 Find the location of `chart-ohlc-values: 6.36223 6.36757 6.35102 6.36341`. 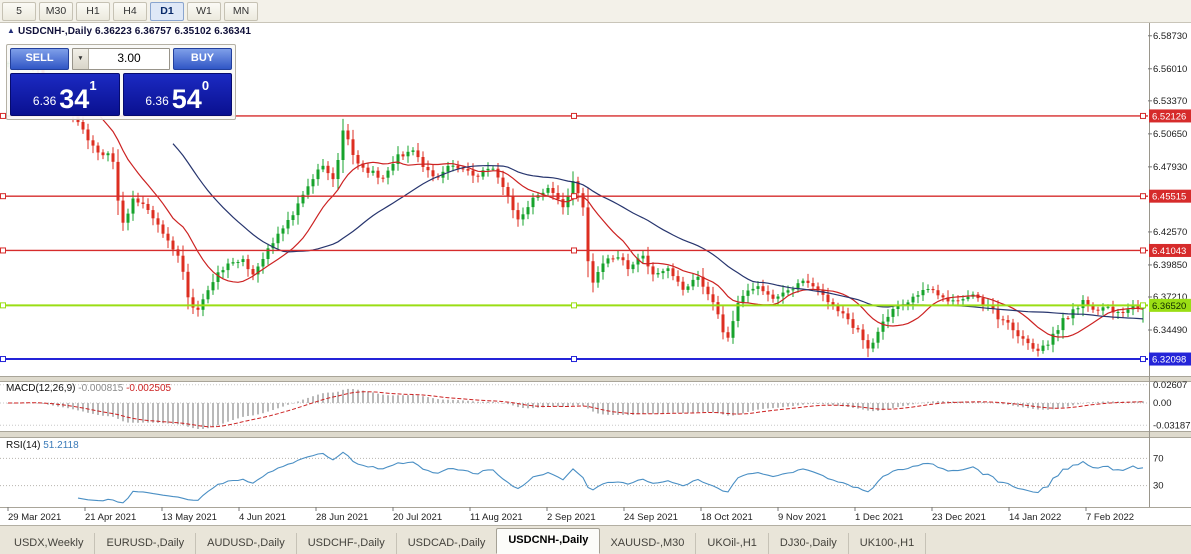

chart-ohlc-values: 6.36223 6.36757 6.35102 6.36341 is located at coordinates (173, 31).